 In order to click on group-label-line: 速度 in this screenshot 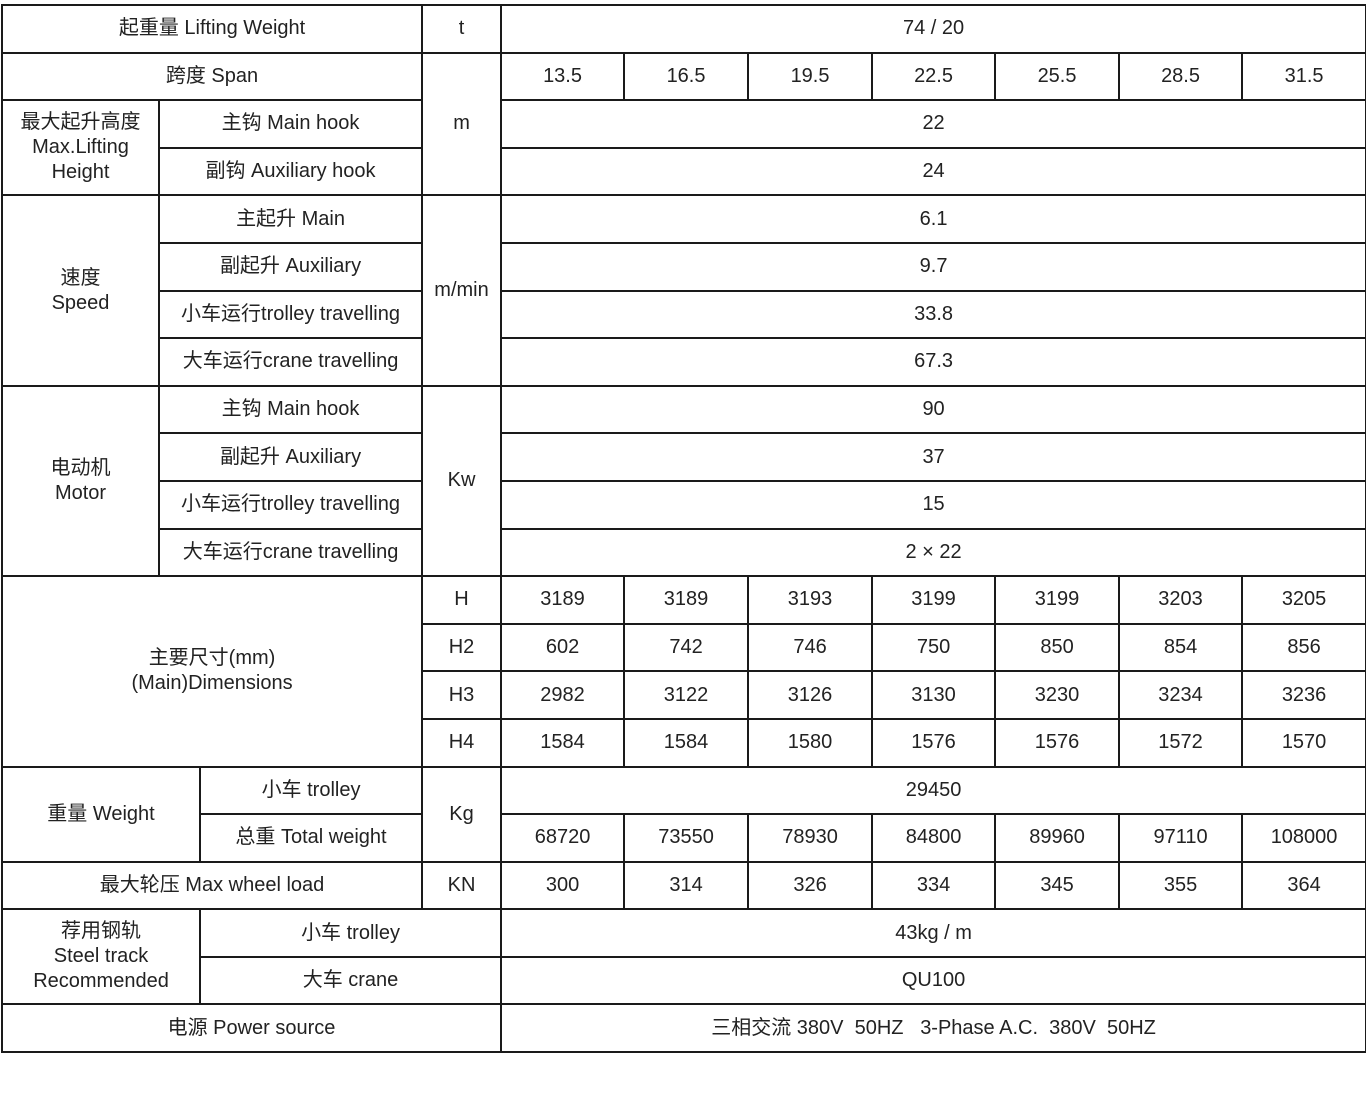, I will do `click(80, 277)`.